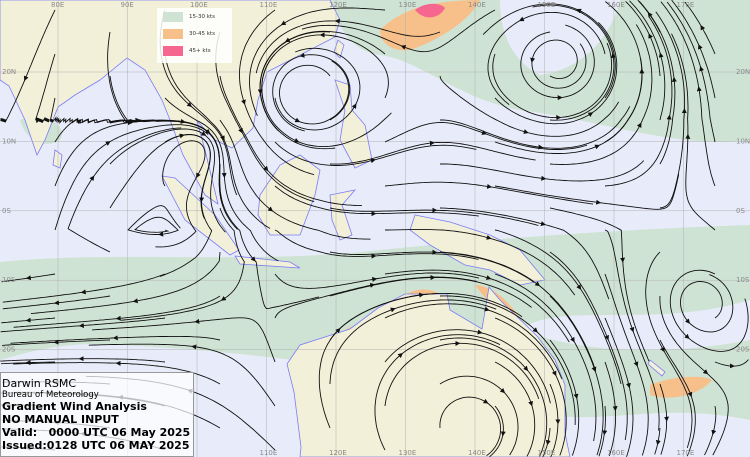 The height and width of the screenshot is (457, 750). Describe the element at coordinates (200, 50) in the screenshot. I see `legend-label: 45+ kts` at that location.